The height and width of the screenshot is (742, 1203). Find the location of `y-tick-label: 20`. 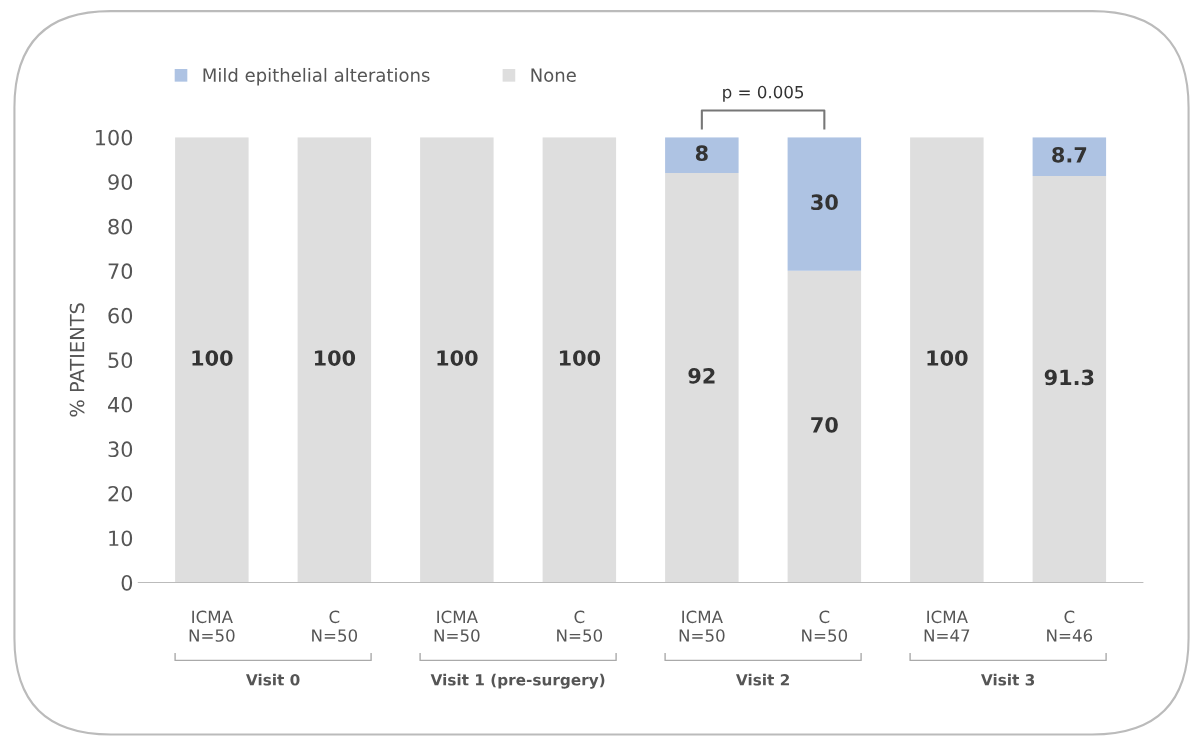

y-tick-label: 20 is located at coordinates (120, 493).